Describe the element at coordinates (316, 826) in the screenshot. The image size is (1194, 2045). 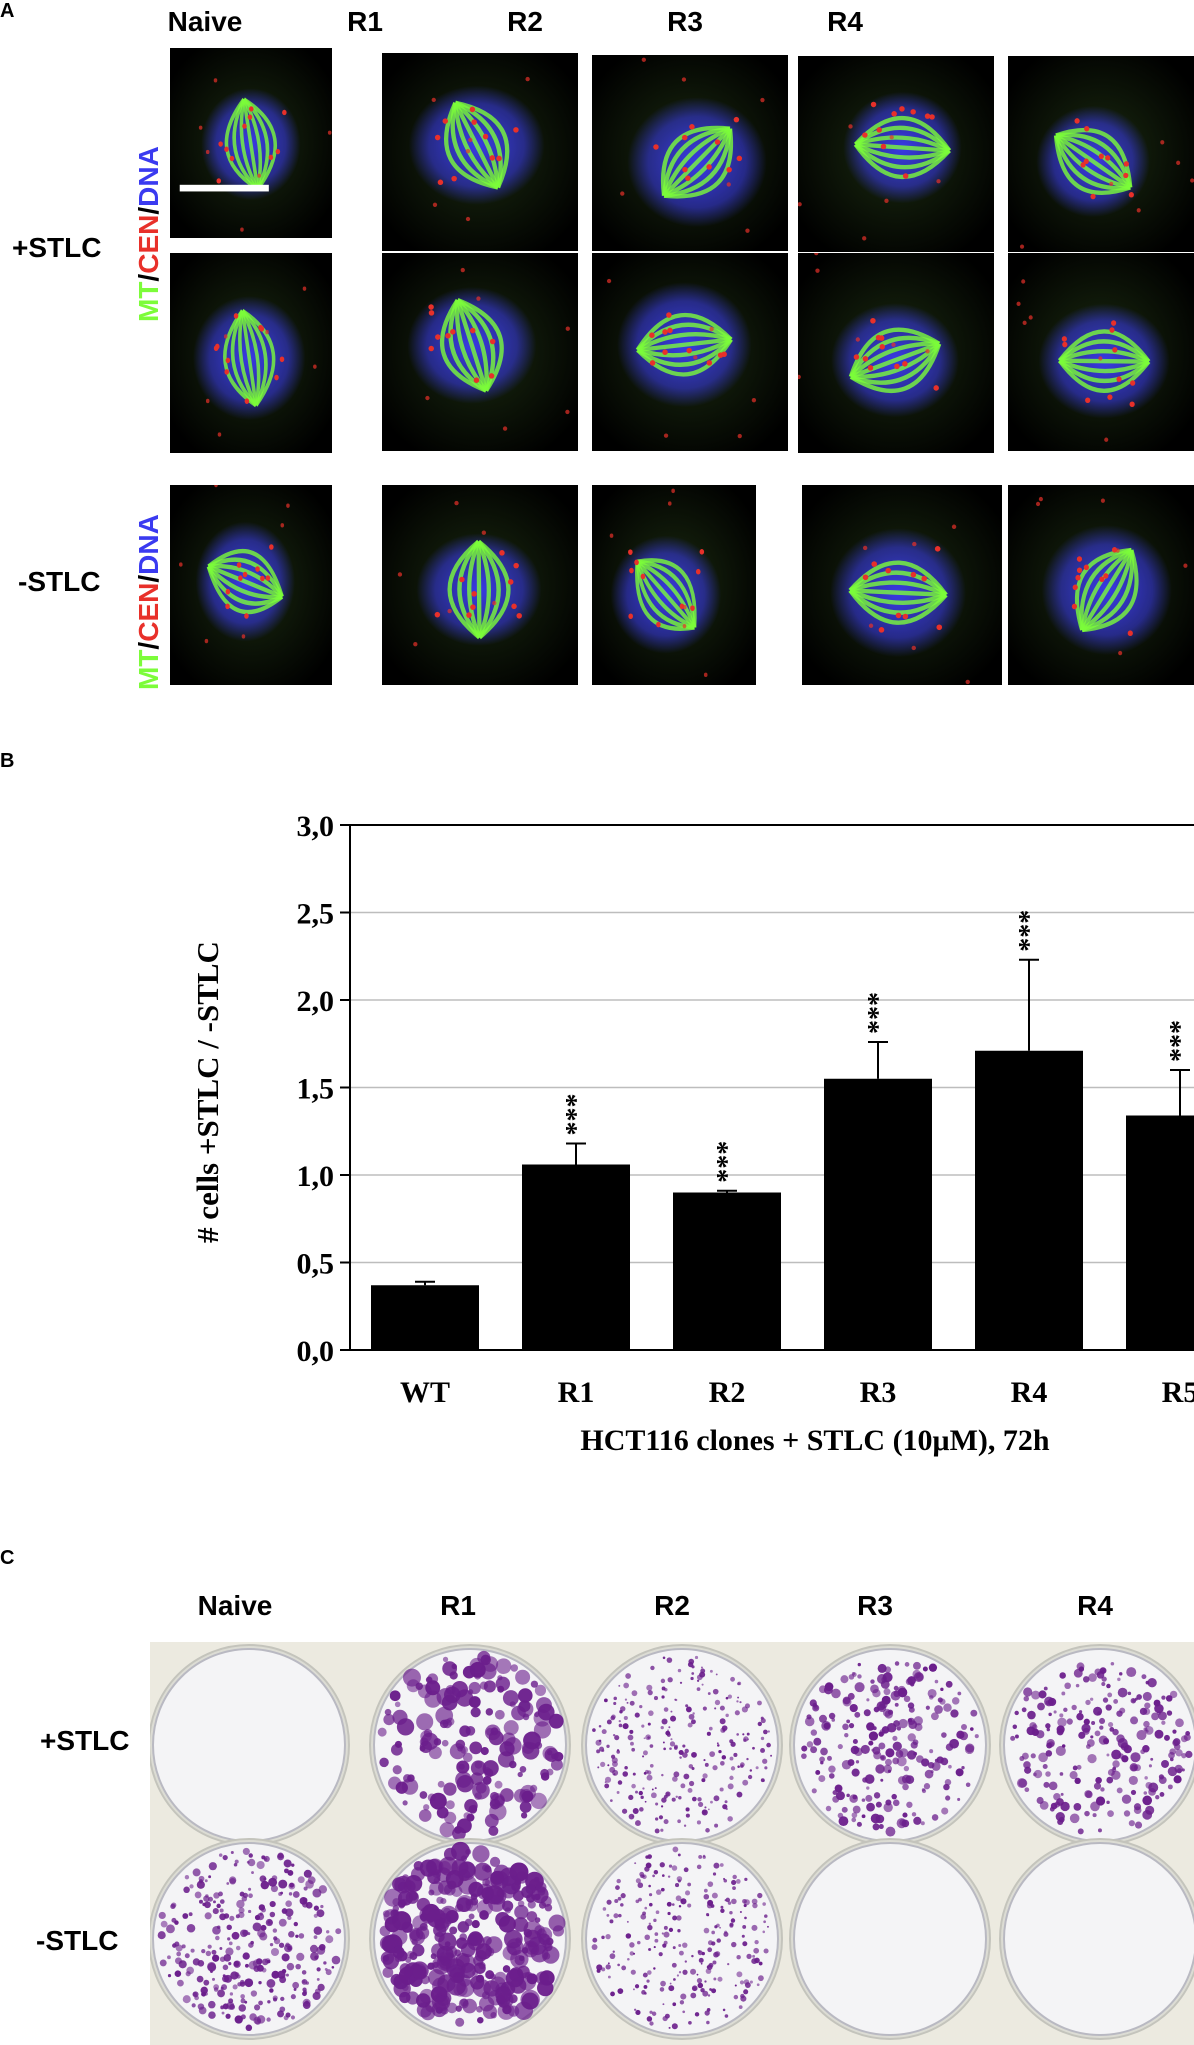
I see `y-tick-label: 3,0` at that location.